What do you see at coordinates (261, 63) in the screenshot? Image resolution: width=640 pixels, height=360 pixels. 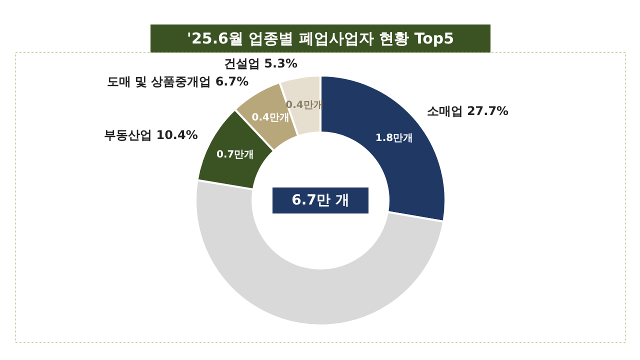 I see `slice-label: 건설업 5.3%` at bounding box center [261, 63].